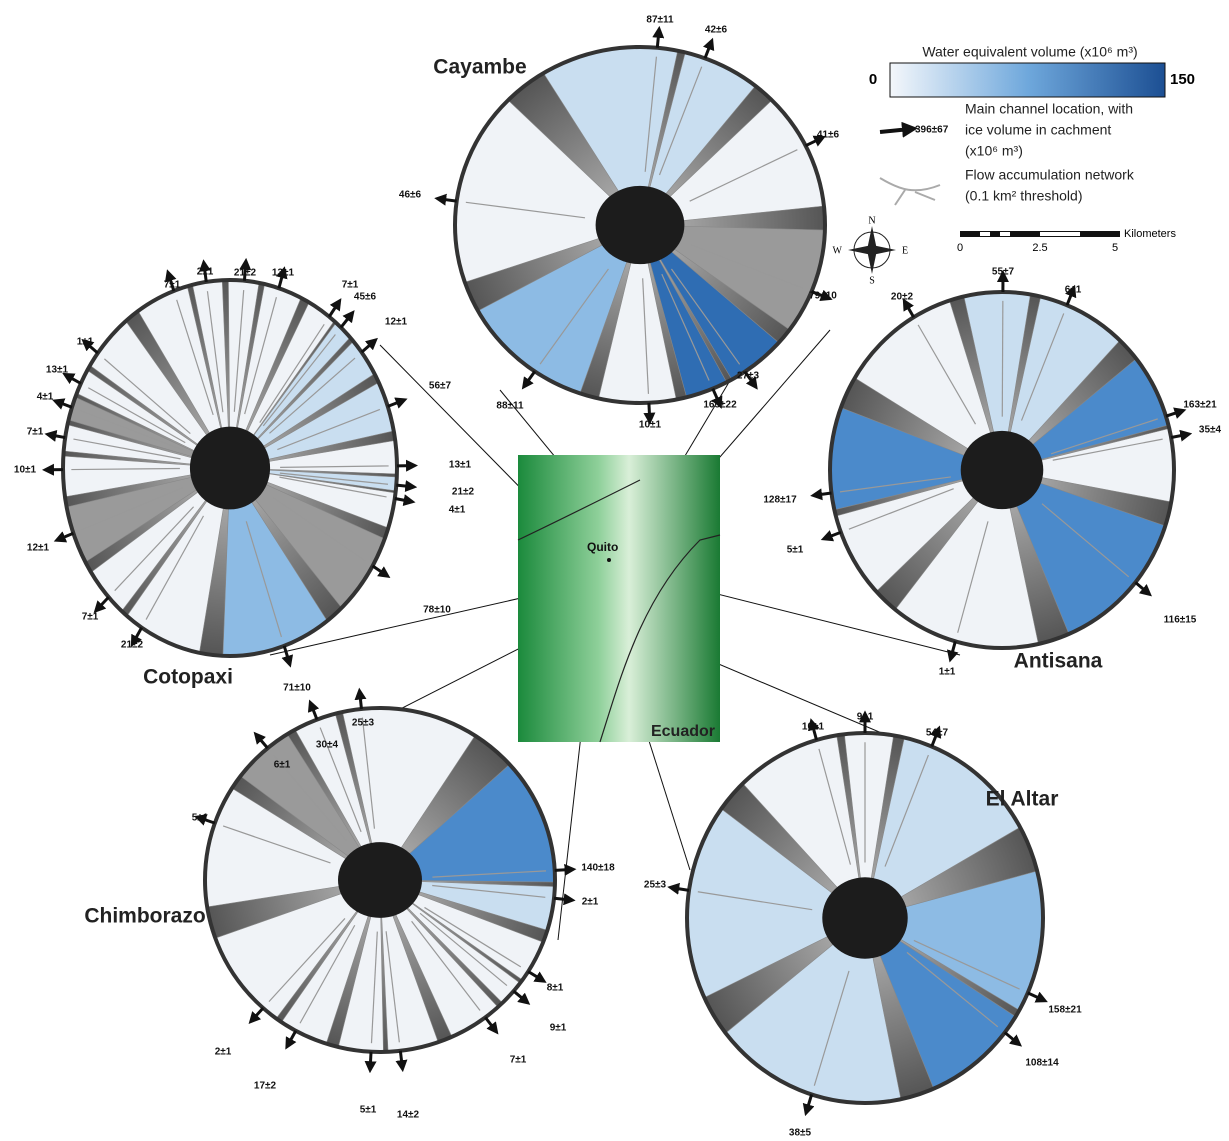 The width and height of the screenshot is (1229, 1141). Describe the element at coordinates (437, 610) in the screenshot. I see `channel-label: 78±10` at that location.